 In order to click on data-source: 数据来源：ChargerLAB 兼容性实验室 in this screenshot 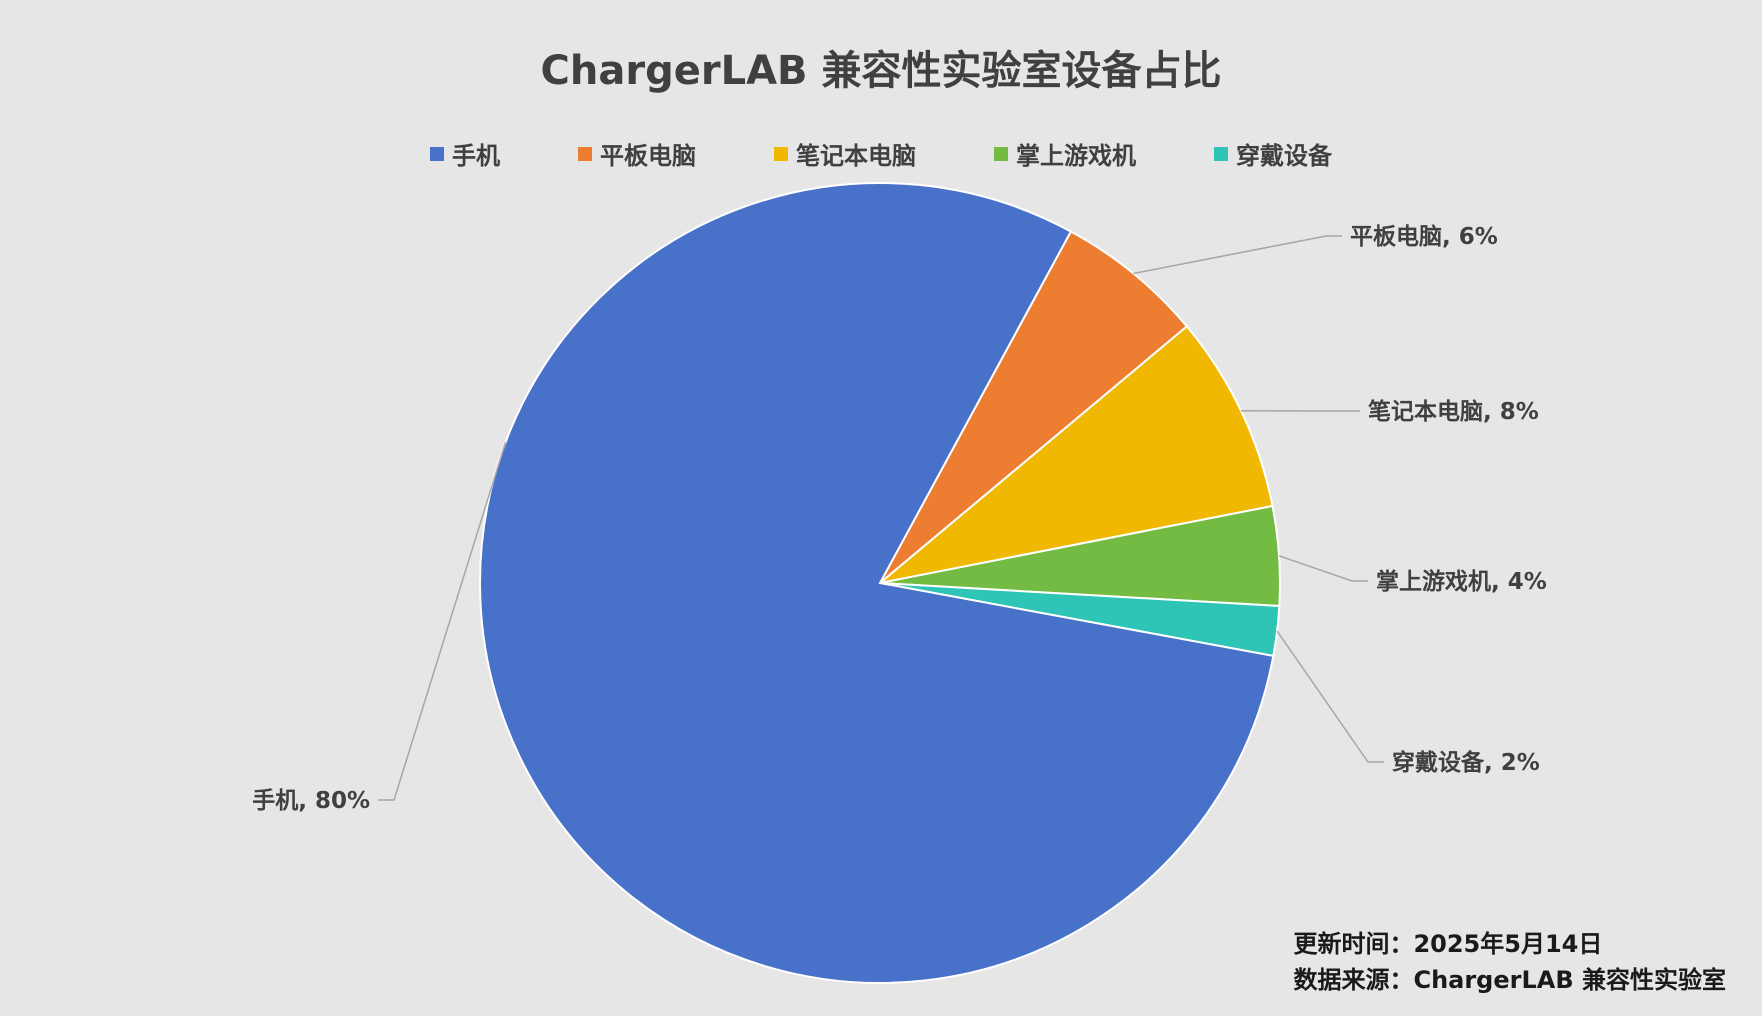, I will do `click(1509, 980)`.